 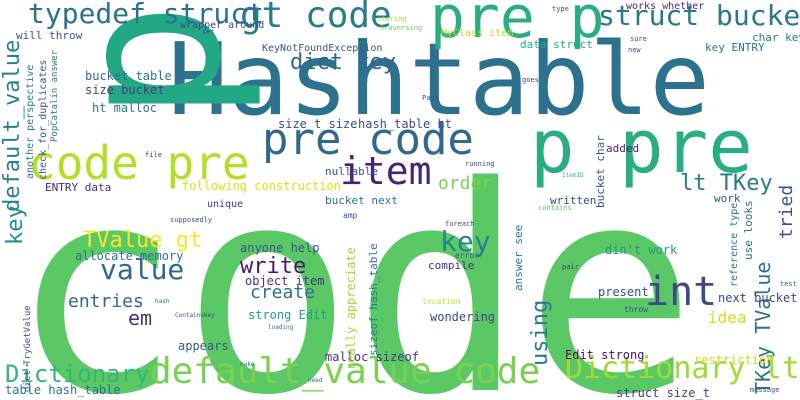 I want to click on cloud-word: appears, so click(x=203, y=346).